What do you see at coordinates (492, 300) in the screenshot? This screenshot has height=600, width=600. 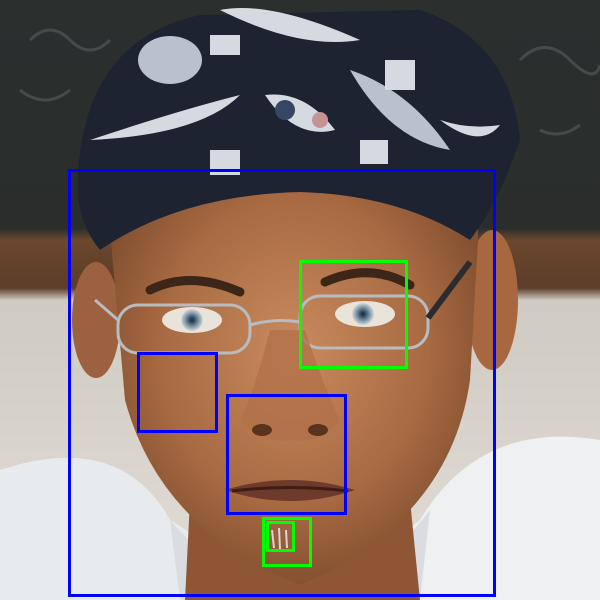 I see `right-ear` at bounding box center [492, 300].